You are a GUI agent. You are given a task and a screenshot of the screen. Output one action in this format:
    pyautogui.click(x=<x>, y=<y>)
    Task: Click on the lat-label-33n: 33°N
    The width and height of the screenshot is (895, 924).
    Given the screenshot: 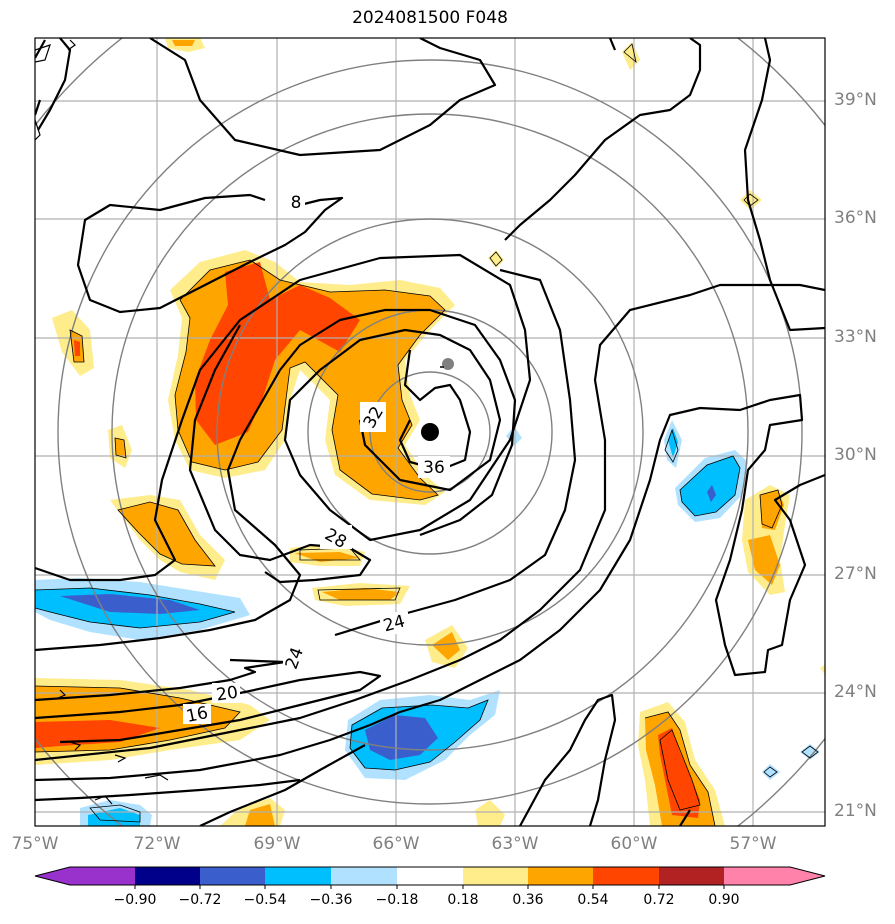 What is the action you would take?
    pyautogui.click(x=855, y=337)
    